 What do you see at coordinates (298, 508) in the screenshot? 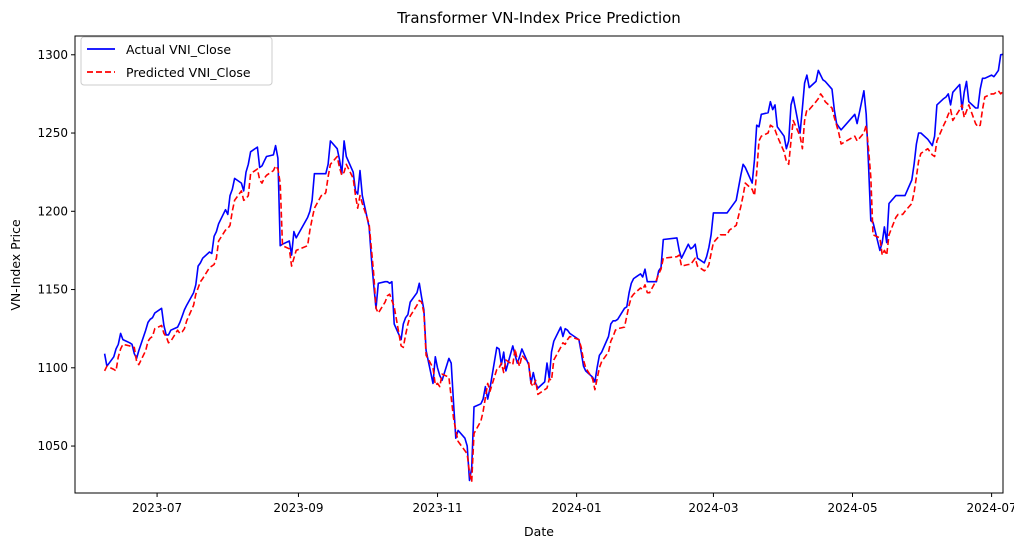
I see `x-tick-label: 2023-09` at bounding box center [298, 508].